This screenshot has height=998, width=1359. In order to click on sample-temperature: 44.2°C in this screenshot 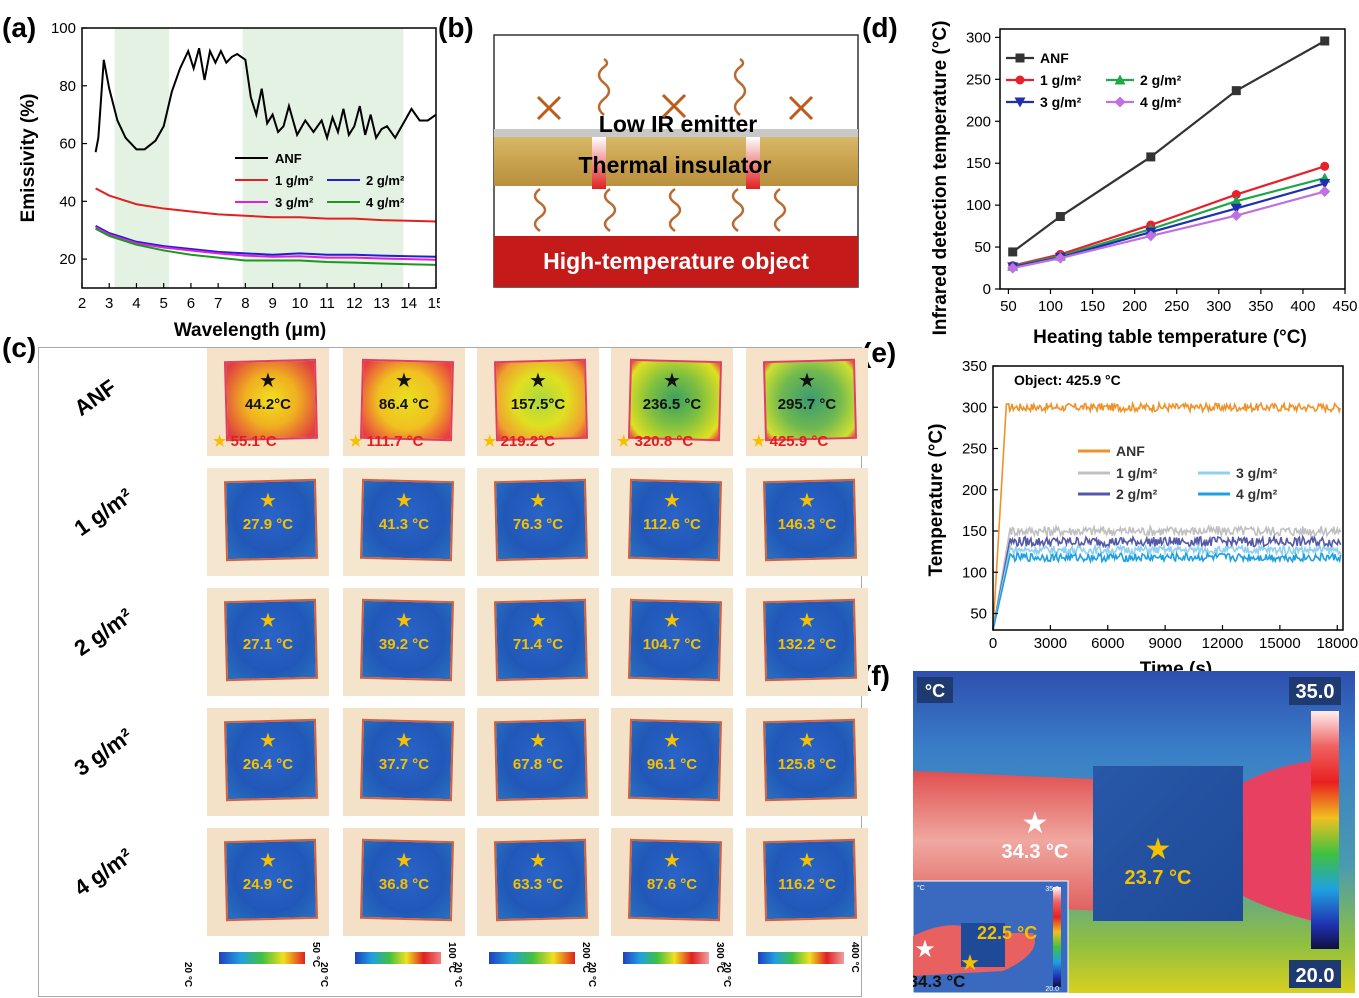, I will do `click(268, 404)`.